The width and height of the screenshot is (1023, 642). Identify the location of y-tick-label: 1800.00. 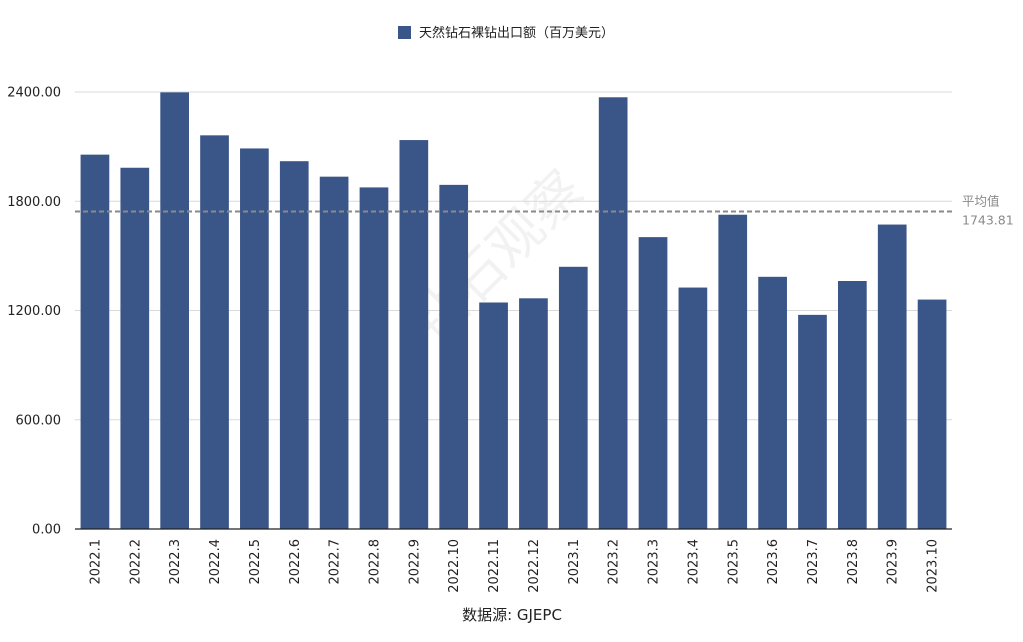
(34, 202).